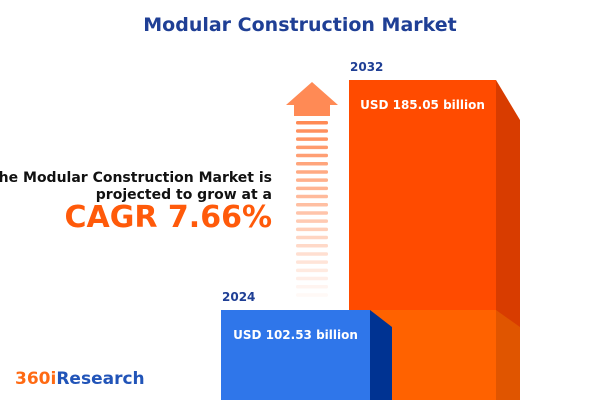 The width and height of the screenshot is (600, 400). I want to click on bar-2024, so click(306, 355).